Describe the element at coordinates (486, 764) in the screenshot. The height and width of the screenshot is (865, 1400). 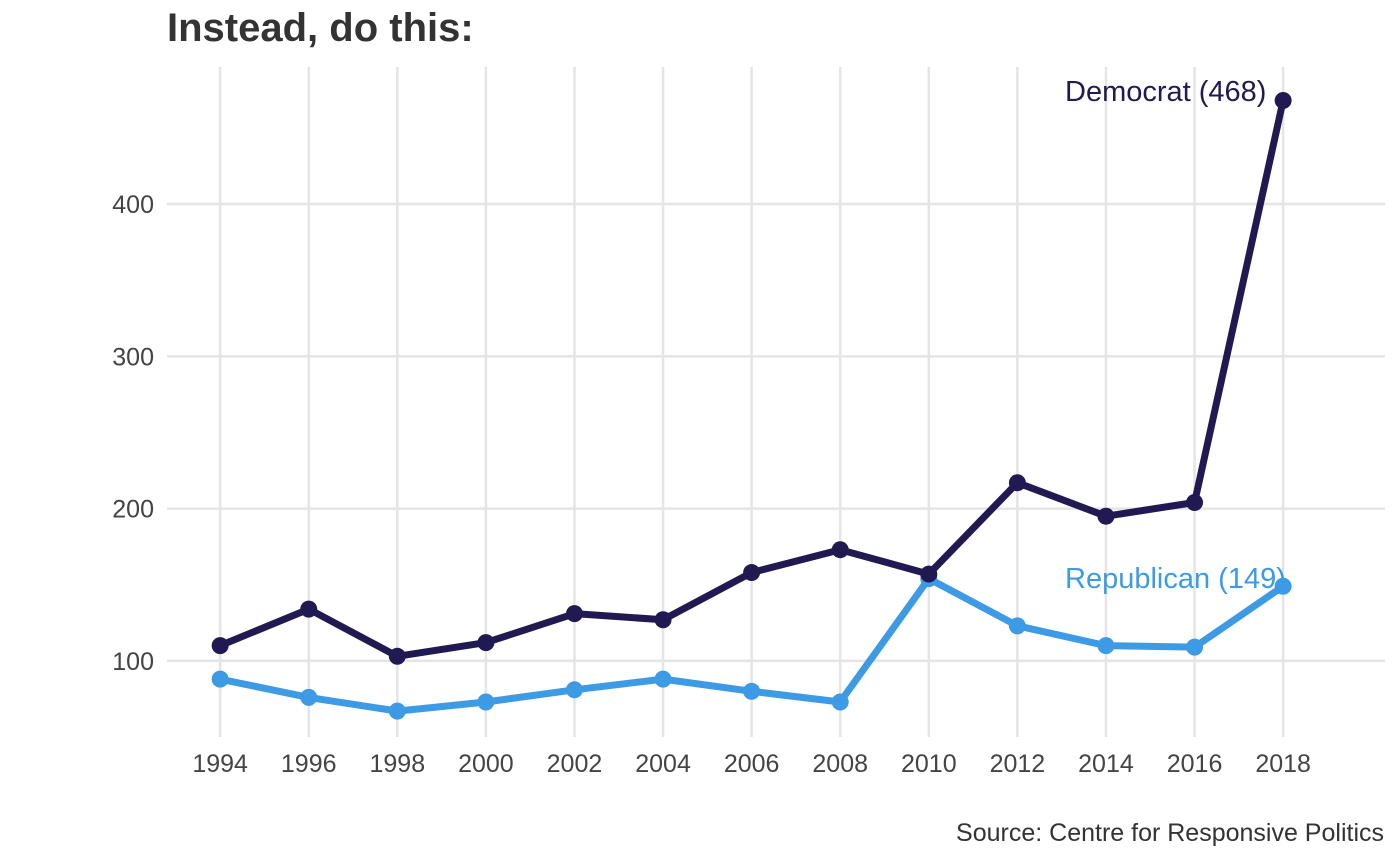
I see `x-tick-label: 2000` at that location.